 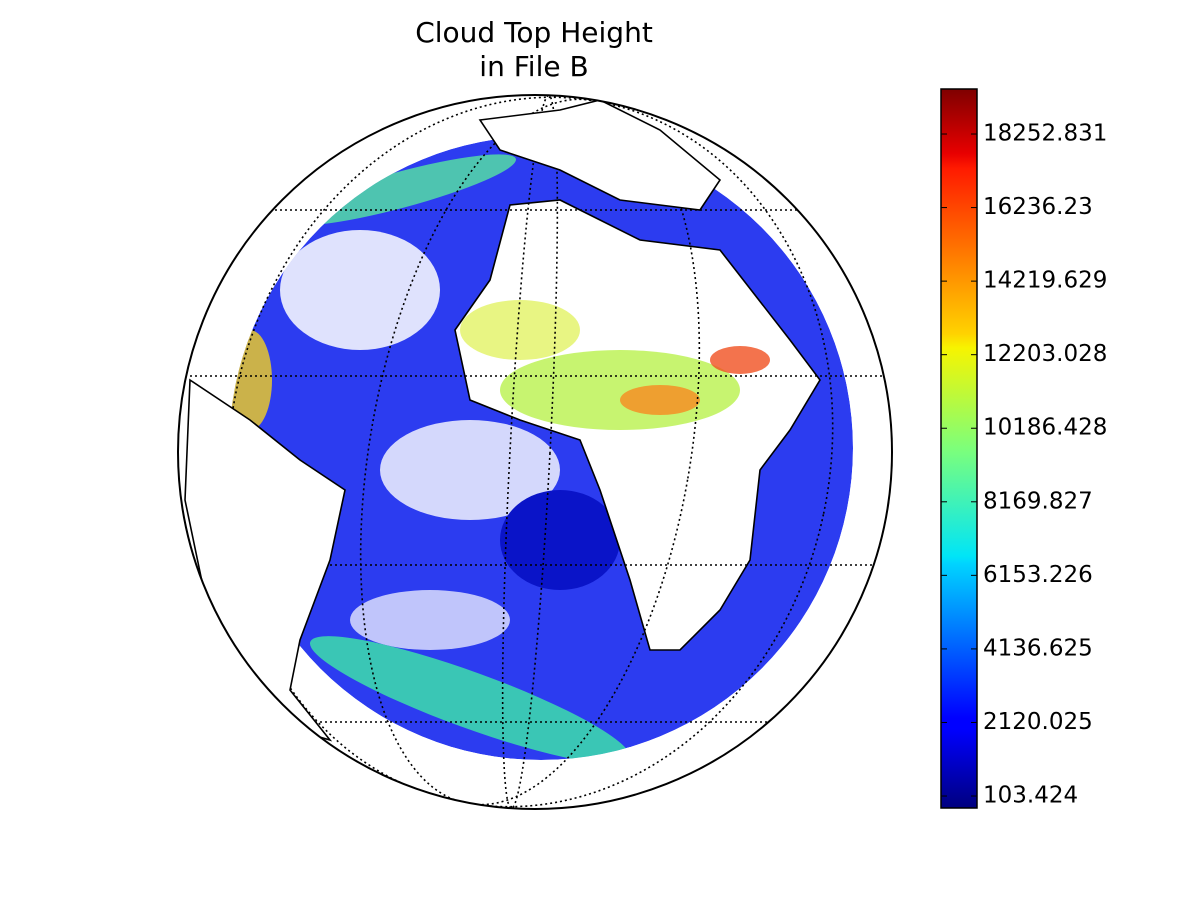 I want to click on colorbar-tick-label: 16236.23, so click(x=1038, y=207).